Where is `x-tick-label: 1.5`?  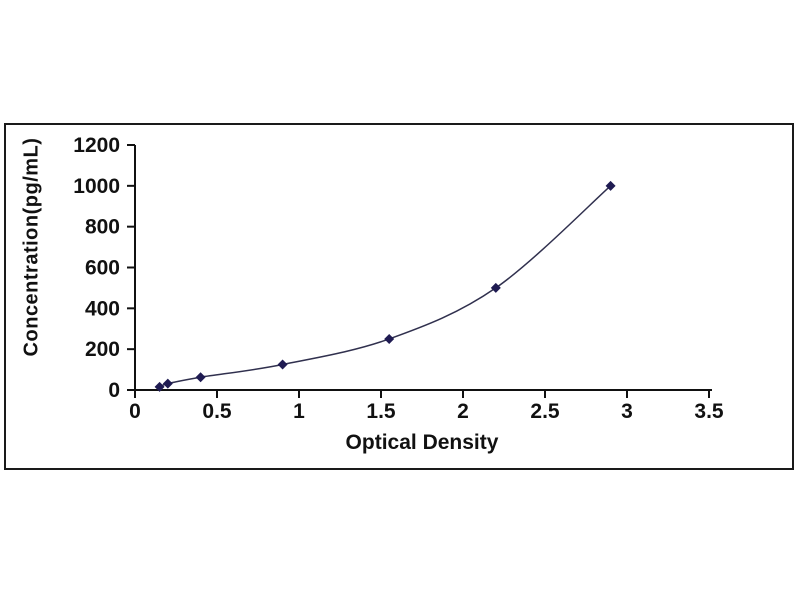 x-tick-label: 1.5 is located at coordinates (381, 411).